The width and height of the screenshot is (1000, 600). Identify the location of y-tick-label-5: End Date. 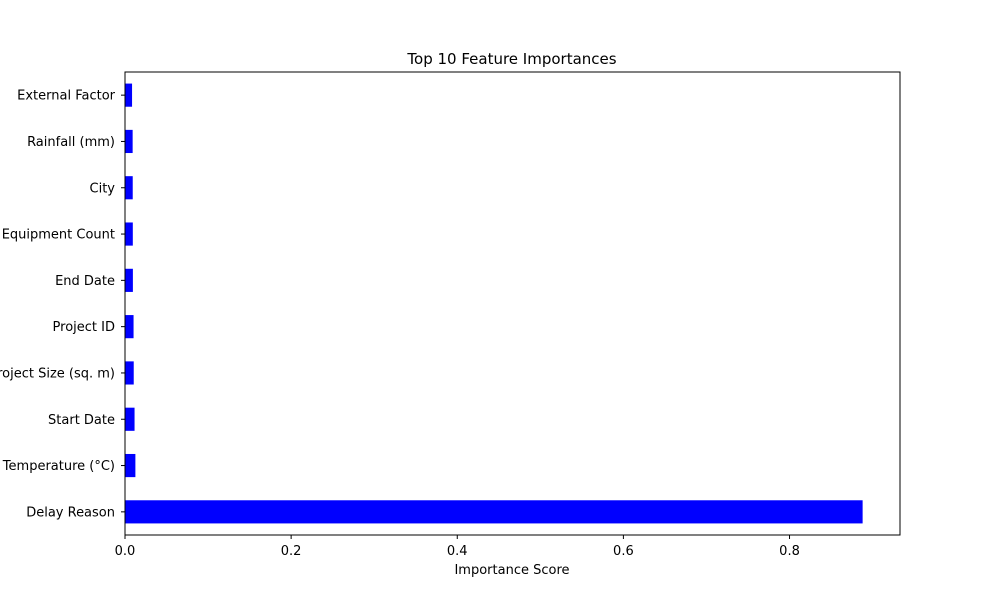
(85, 281).